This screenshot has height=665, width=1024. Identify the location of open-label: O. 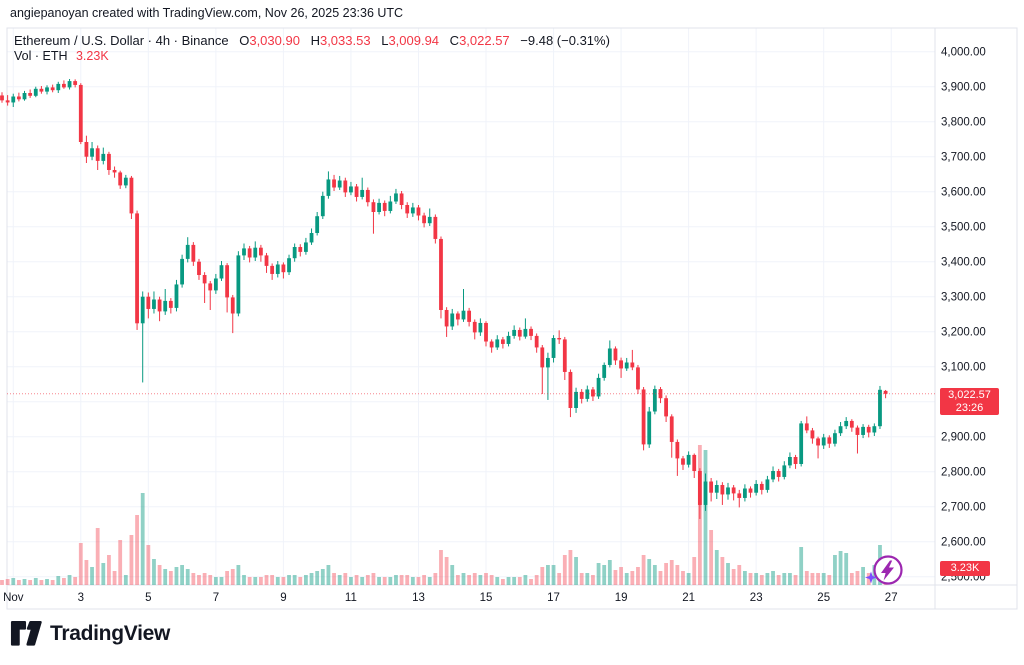
(244, 40).